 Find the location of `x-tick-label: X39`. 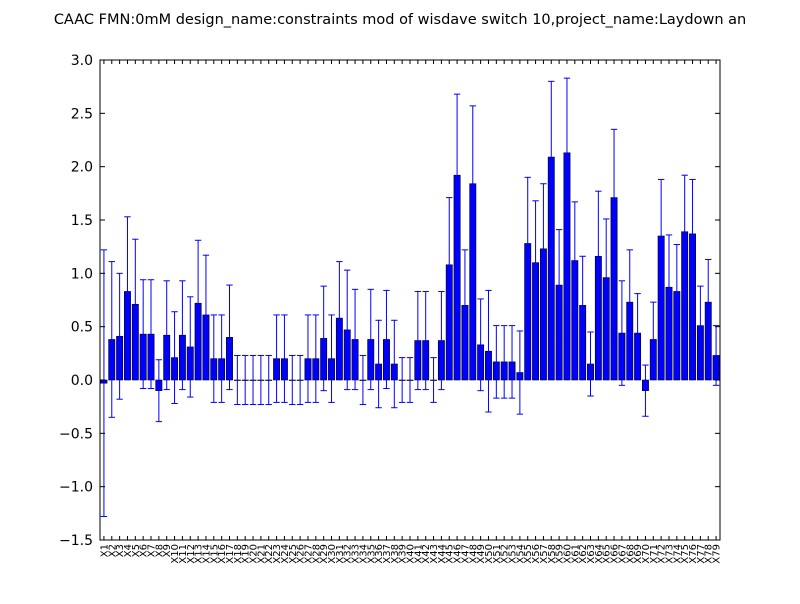

x-tick-label: X39 is located at coordinates (403, 554).